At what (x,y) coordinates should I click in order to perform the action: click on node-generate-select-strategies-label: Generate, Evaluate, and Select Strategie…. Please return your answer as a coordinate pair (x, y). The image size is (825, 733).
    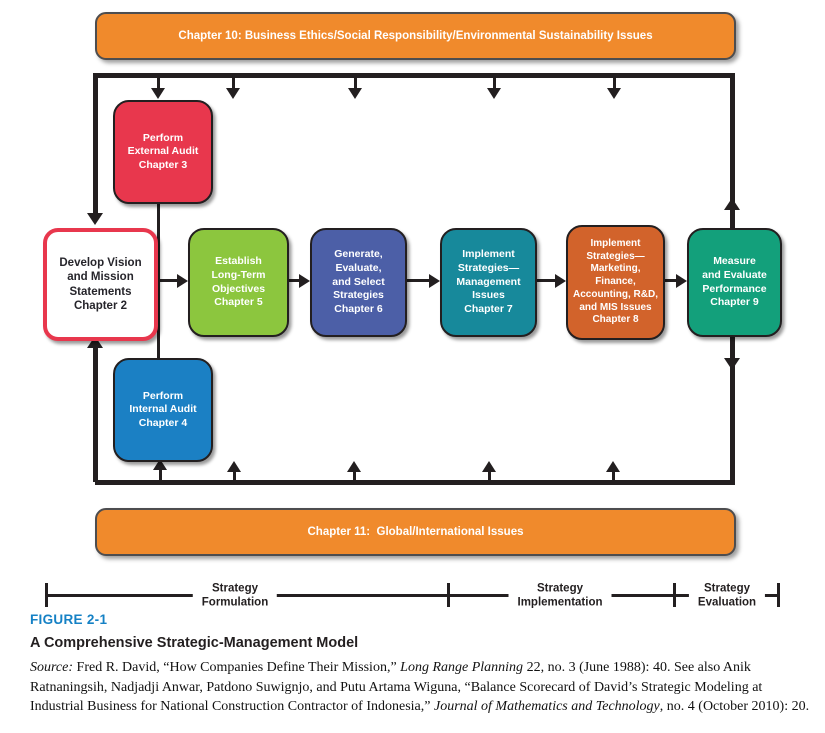
    Looking at the image, I should click on (358, 281).